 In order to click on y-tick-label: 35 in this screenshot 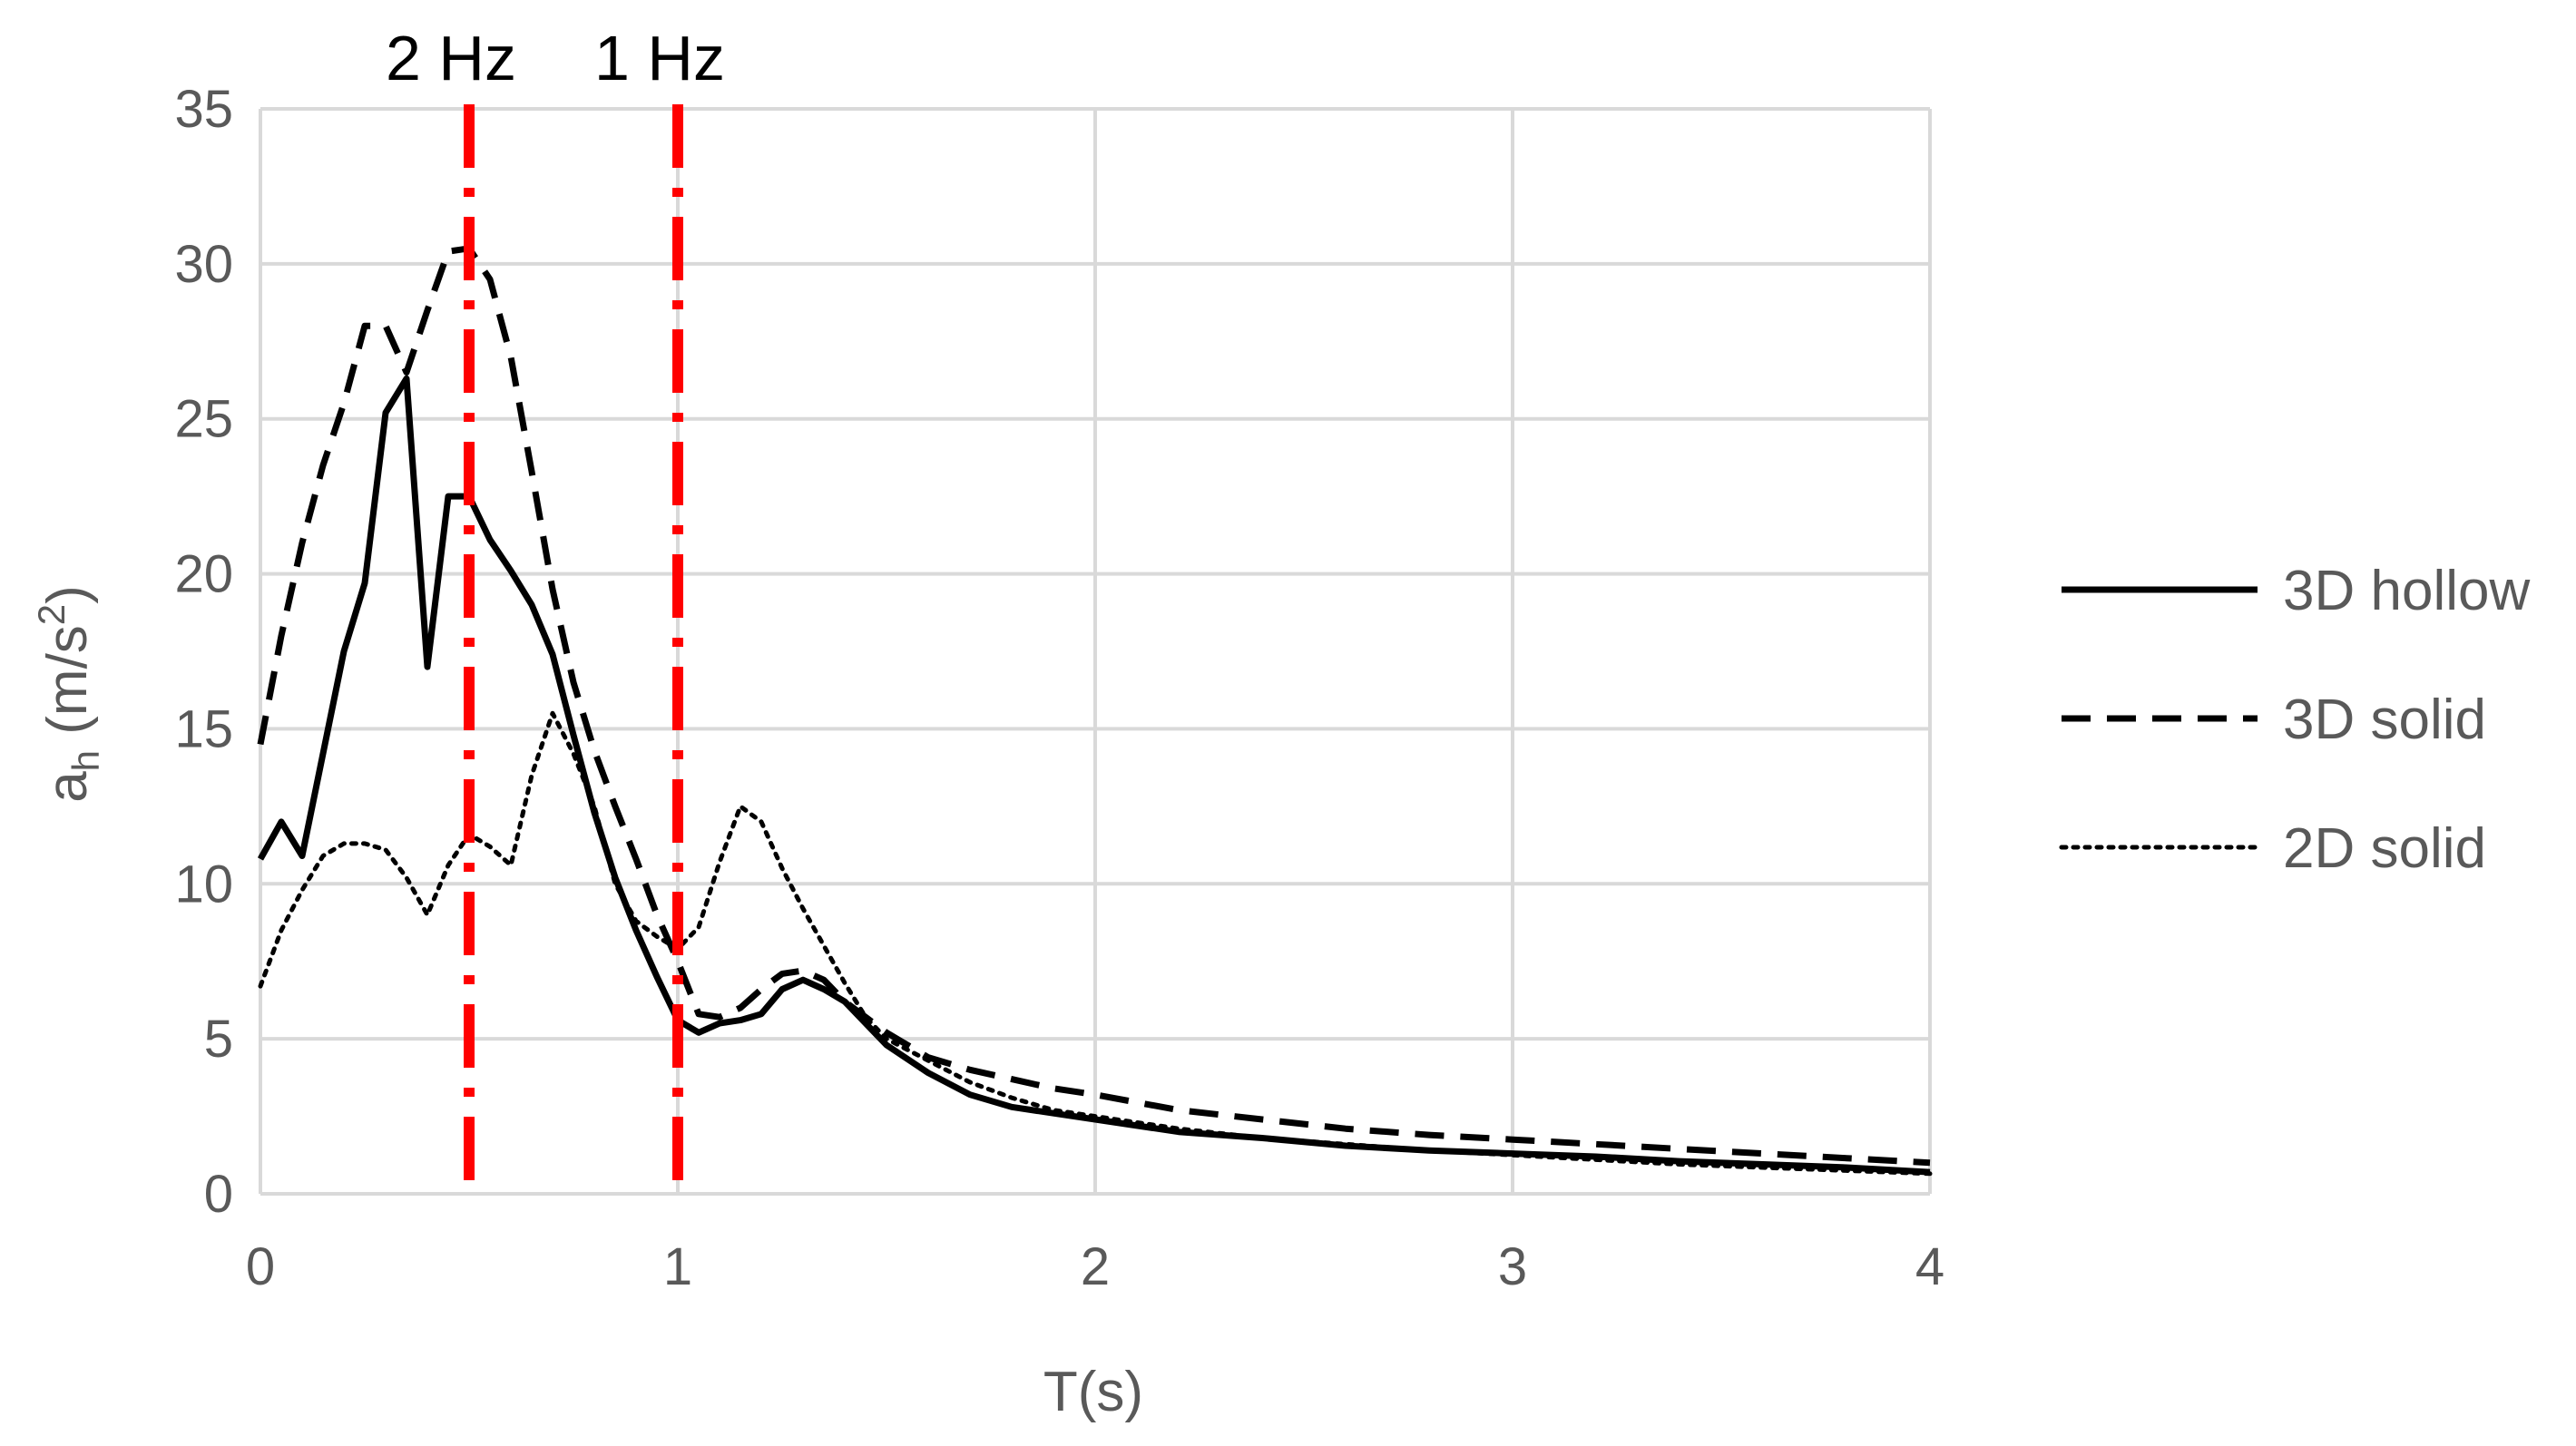, I will do `click(203, 110)`.